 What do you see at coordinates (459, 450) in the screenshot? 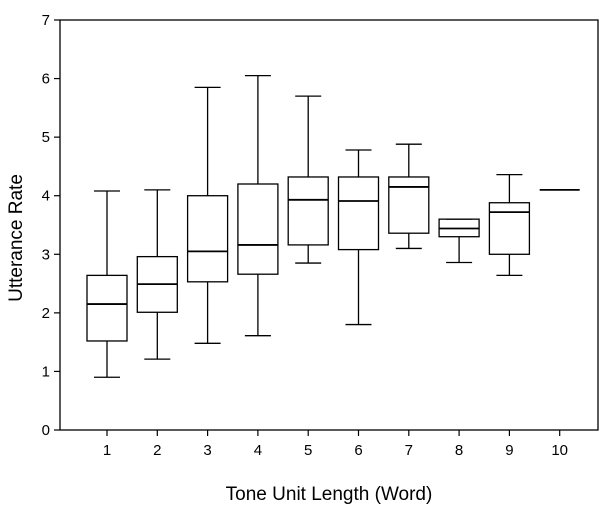
I see `x-tick-label: 8` at bounding box center [459, 450].